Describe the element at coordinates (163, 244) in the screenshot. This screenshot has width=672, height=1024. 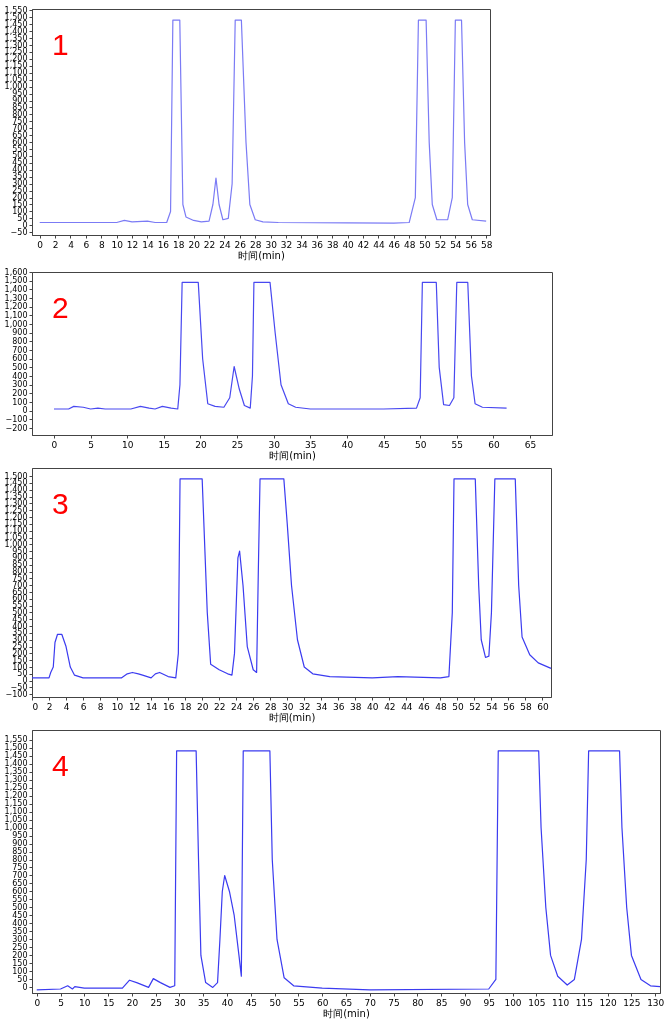
I see `x-tick-label: 16` at that location.